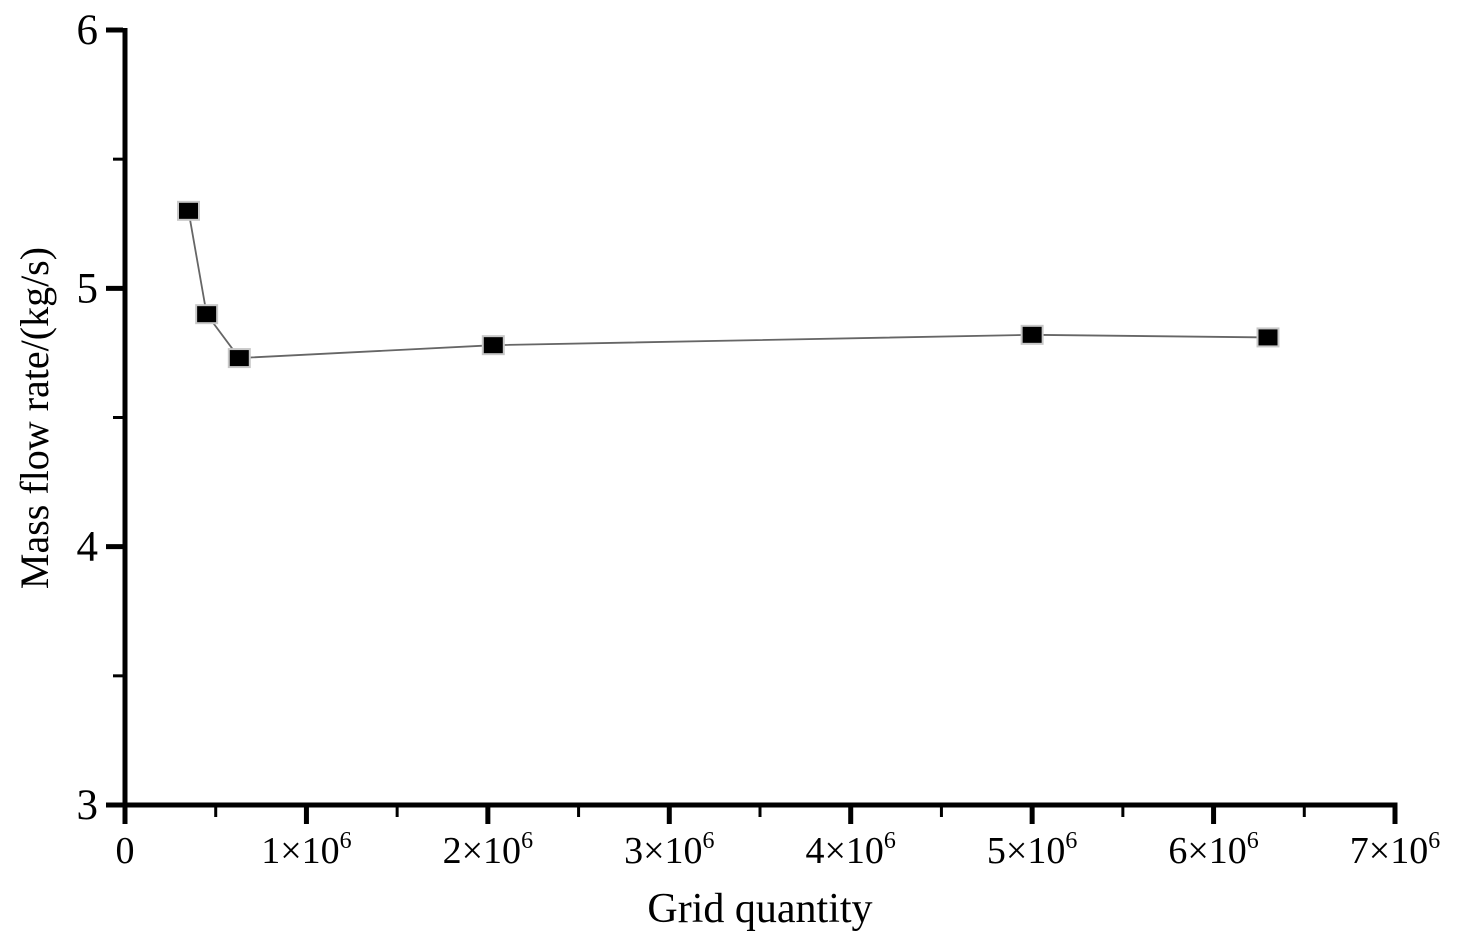  I want to click on series-line, so click(728, 285).